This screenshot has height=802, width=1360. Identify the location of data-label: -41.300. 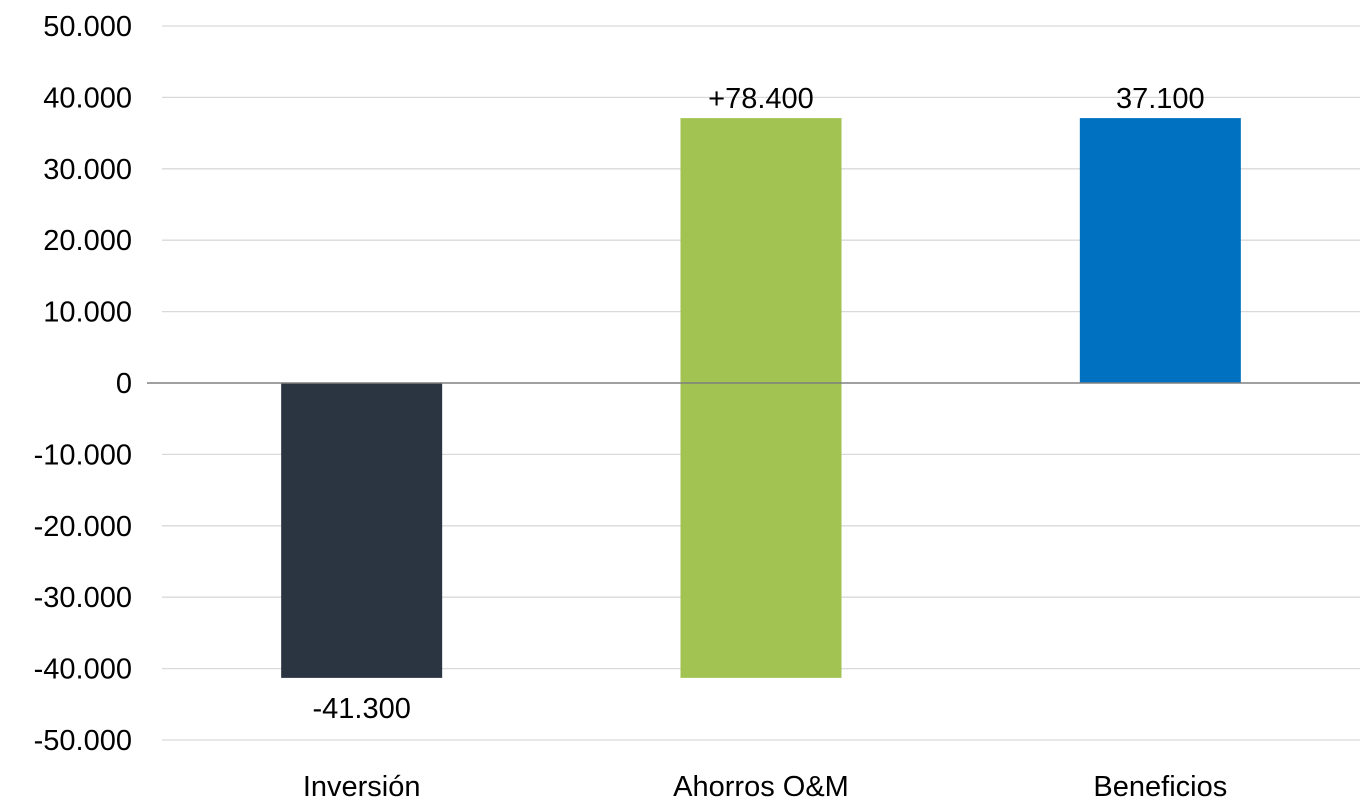
(361, 709).